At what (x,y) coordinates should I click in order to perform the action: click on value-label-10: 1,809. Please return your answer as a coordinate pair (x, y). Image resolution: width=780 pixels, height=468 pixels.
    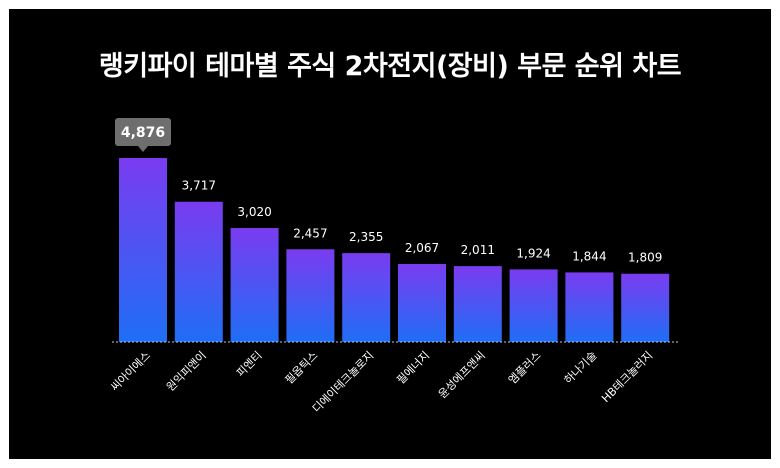
    Looking at the image, I should click on (645, 258).